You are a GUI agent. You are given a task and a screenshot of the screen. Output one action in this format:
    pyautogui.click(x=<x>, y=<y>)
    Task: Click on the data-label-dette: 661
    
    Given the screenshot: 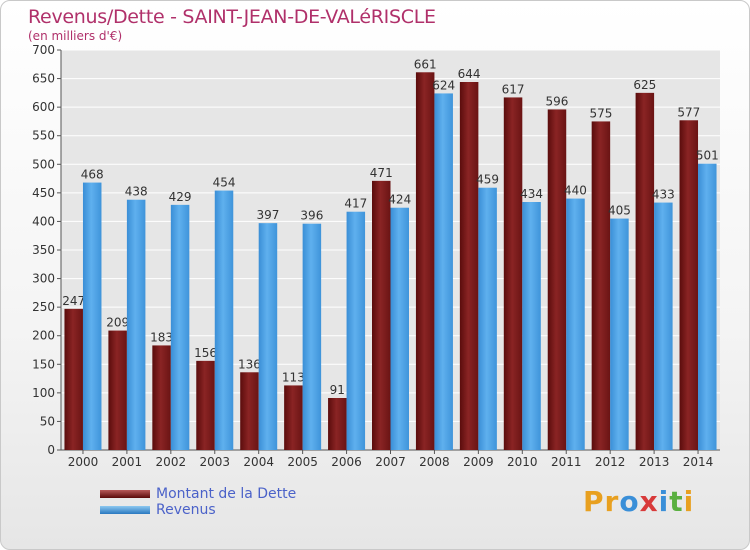 What is the action you would take?
    pyautogui.click(x=425, y=64)
    